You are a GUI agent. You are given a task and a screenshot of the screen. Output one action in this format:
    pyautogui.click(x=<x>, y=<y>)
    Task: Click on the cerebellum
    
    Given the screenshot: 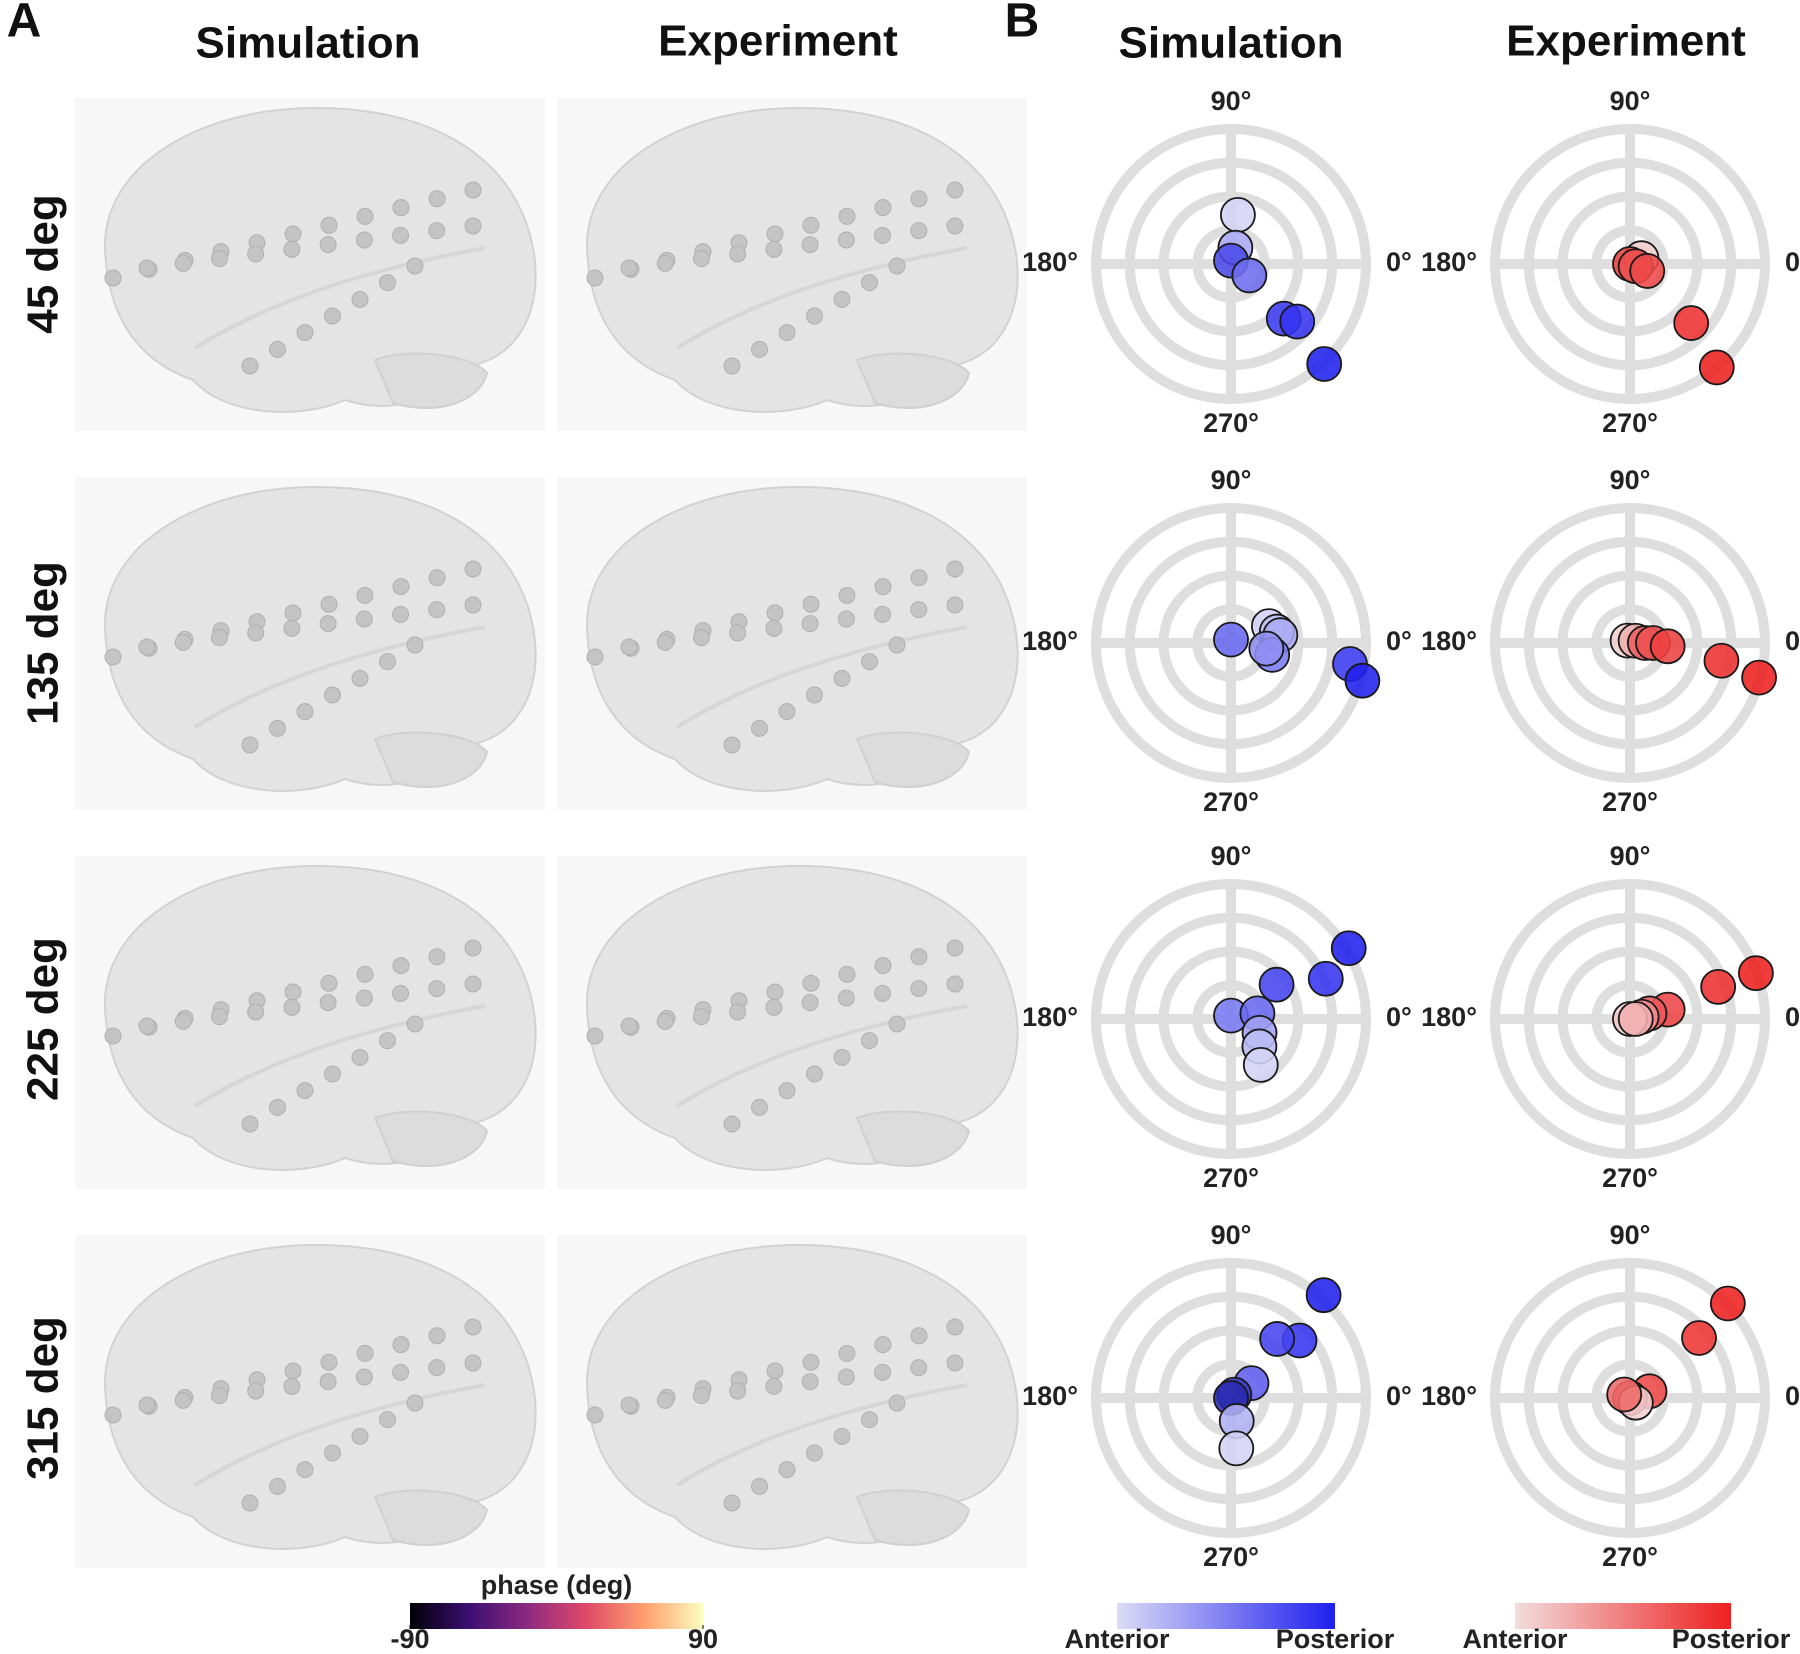 What is the action you would take?
    pyautogui.click(x=913, y=760)
    